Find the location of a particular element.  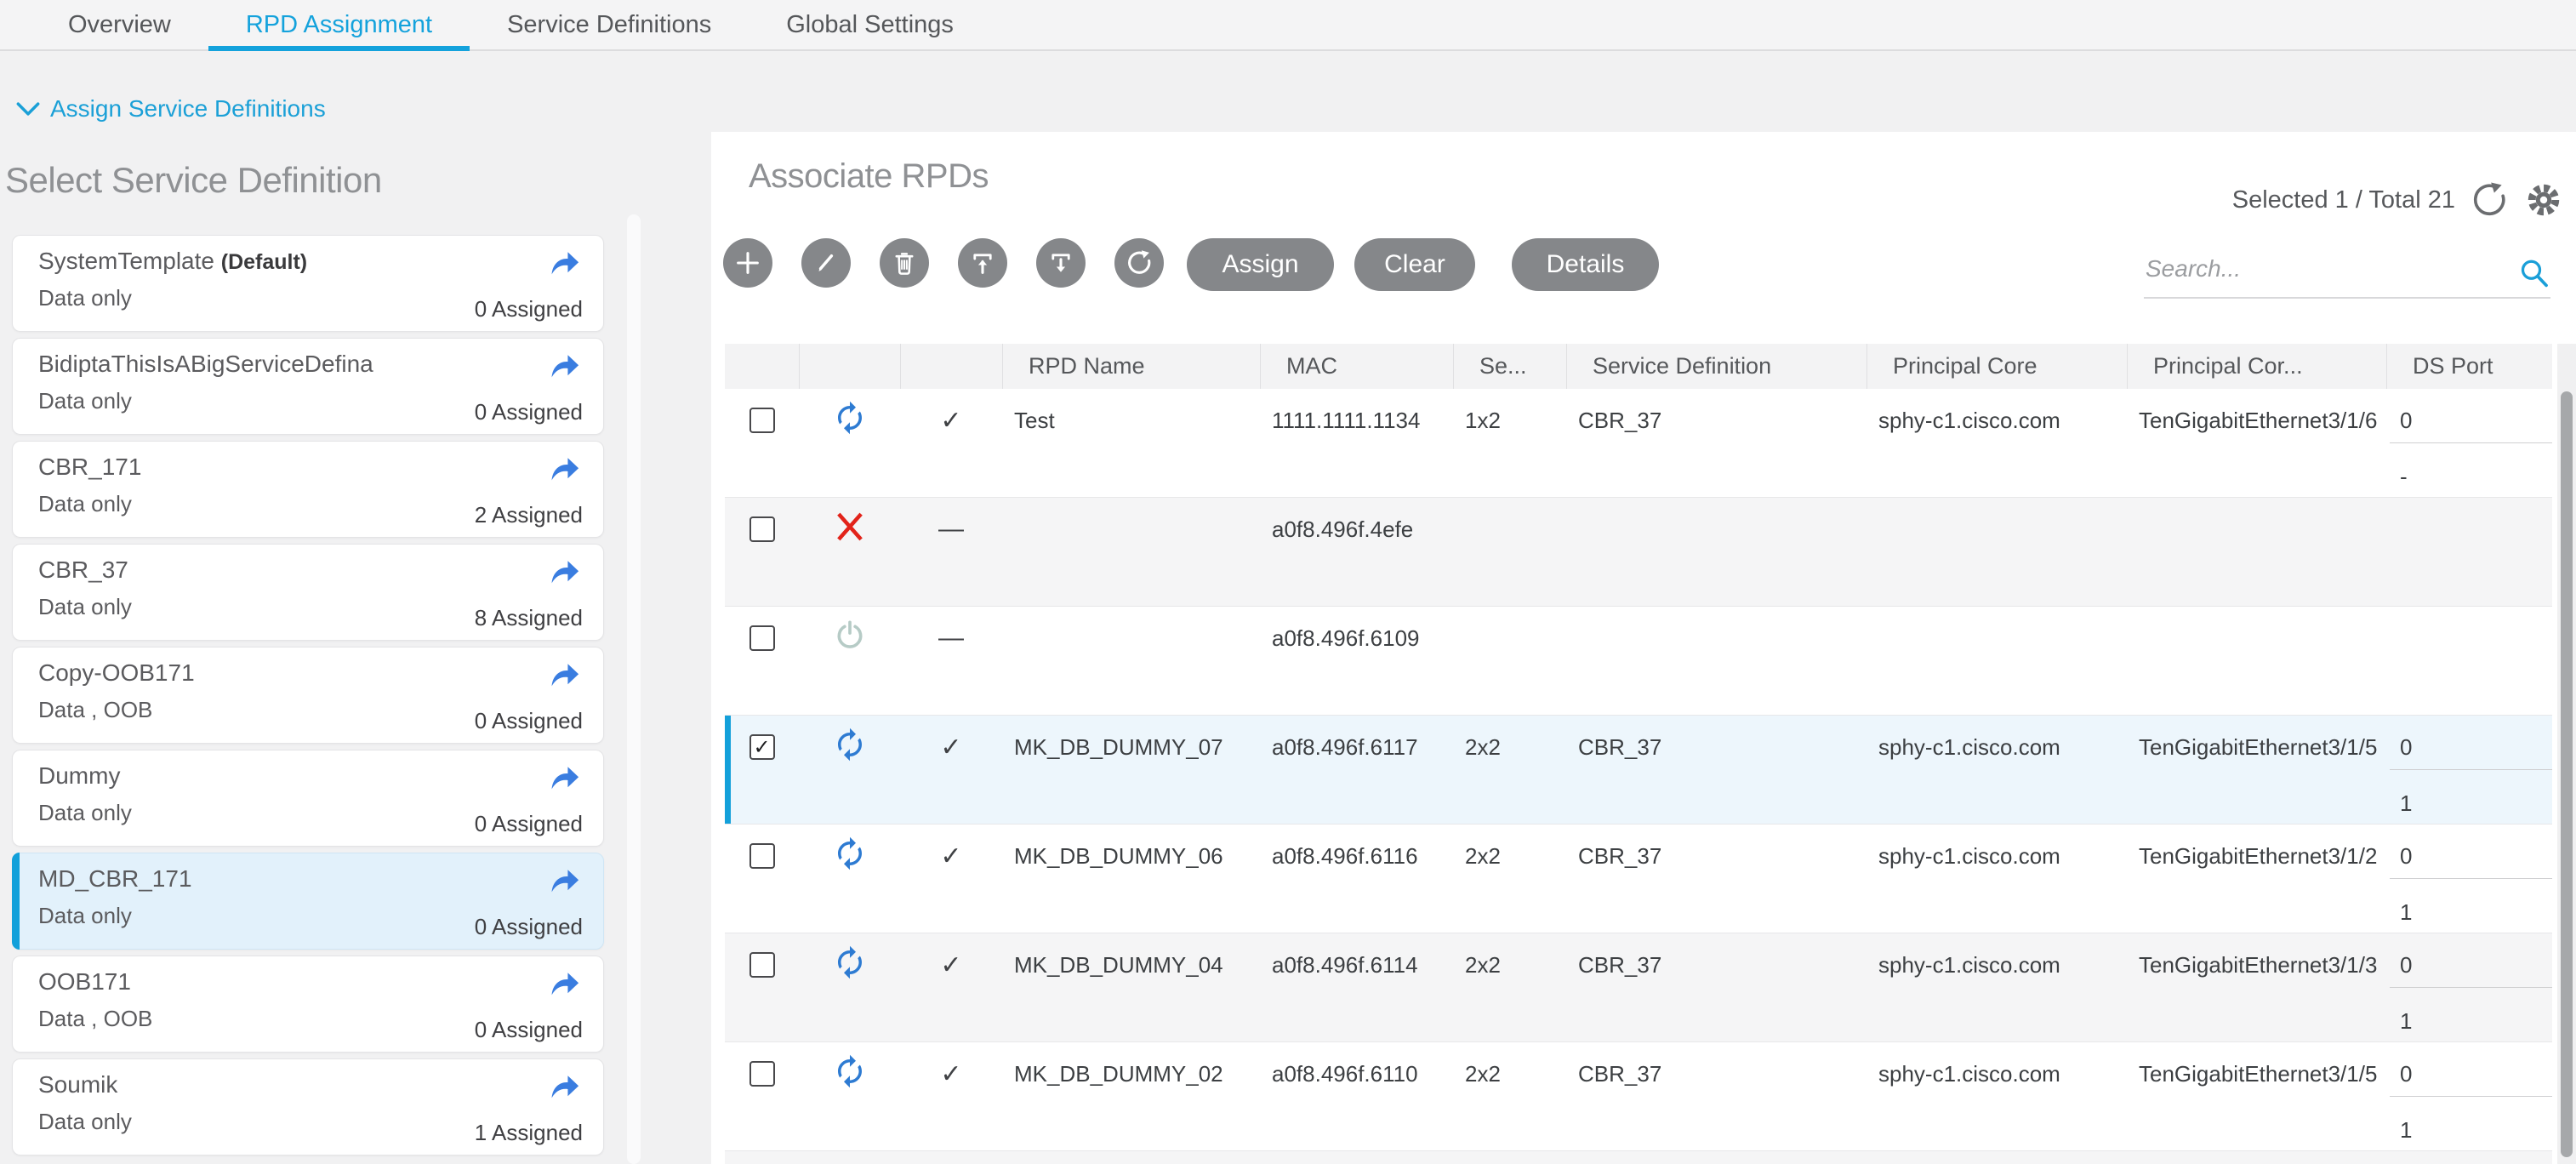

rpd-name-cell: Test is located at coordinates (1034, 420).